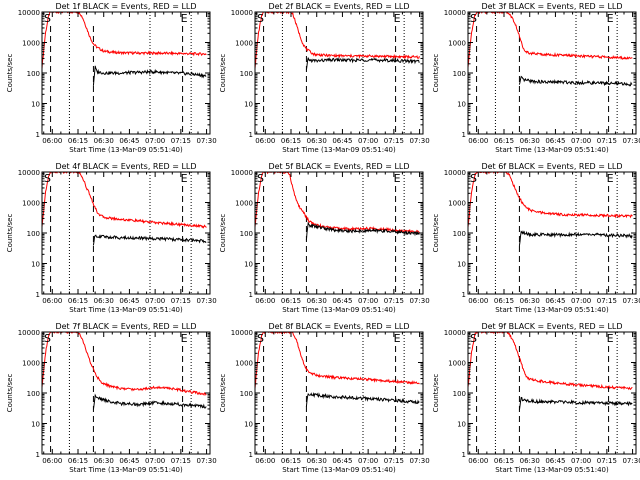 This screenshot has height=480, width=640. What do you see at coordinates (338, 6) in the screenshot?
I see `chart-title: Det 2f BLACK = Events, RED = LLD` at bounding box center [338, 6].